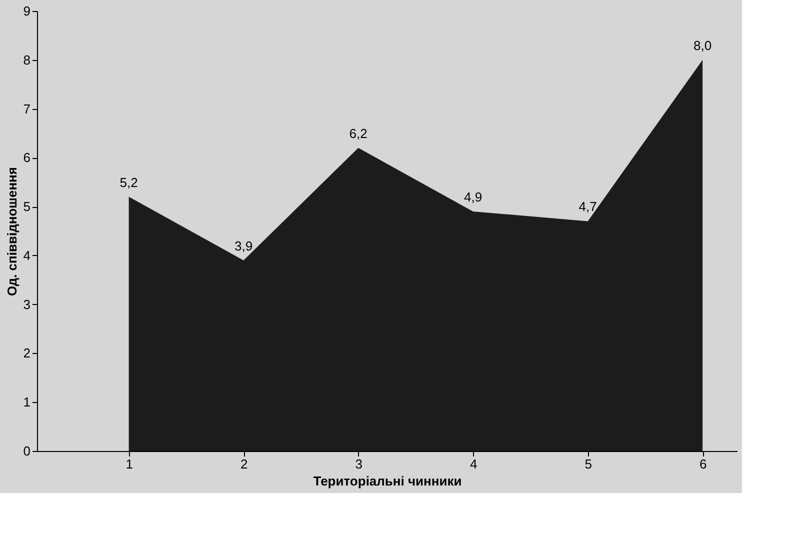 This screenshot has width=789, height=543. What do you see at coordinates (473, 196) in the screenshot?
I see `data-label: 4,9` at bounding box center [473, 196].